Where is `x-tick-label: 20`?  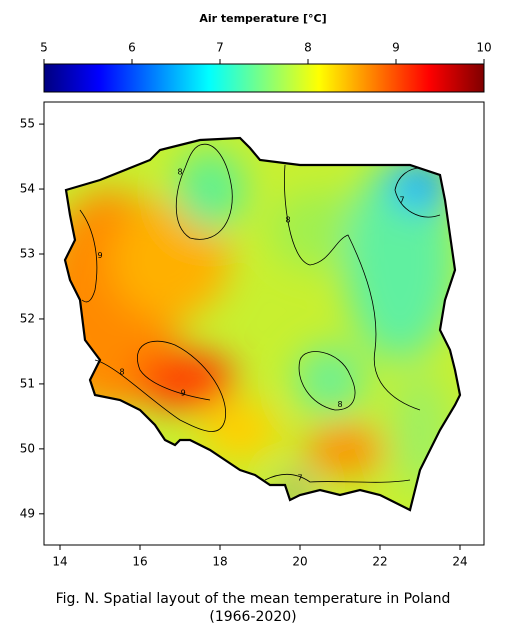 x-tick-label: 20 is located at coordinates (299, 562).